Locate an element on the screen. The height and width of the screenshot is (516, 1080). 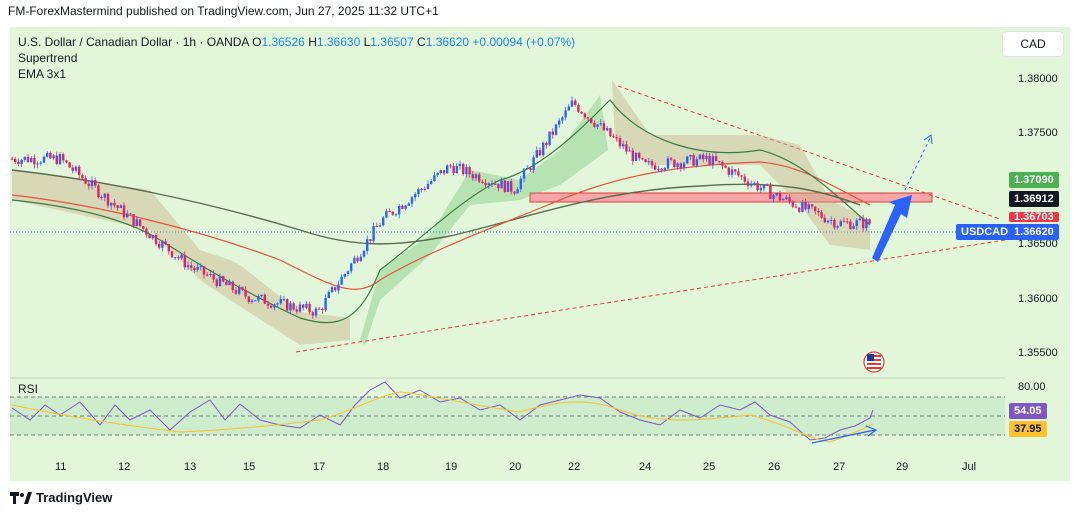
time-tick: 27 is located at coordinates (839, 467).